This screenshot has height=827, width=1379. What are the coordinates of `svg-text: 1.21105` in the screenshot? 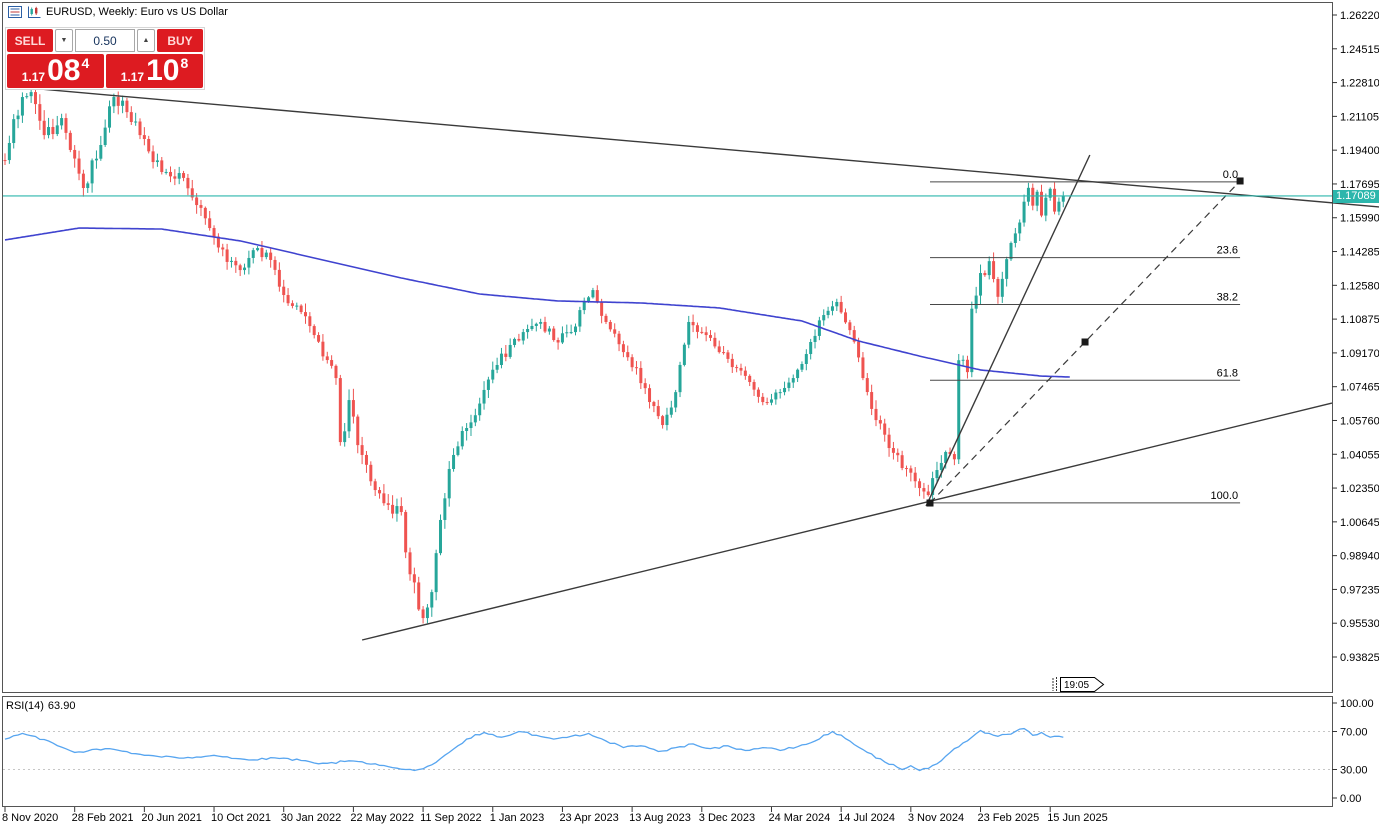 It's located at (1359, 117).